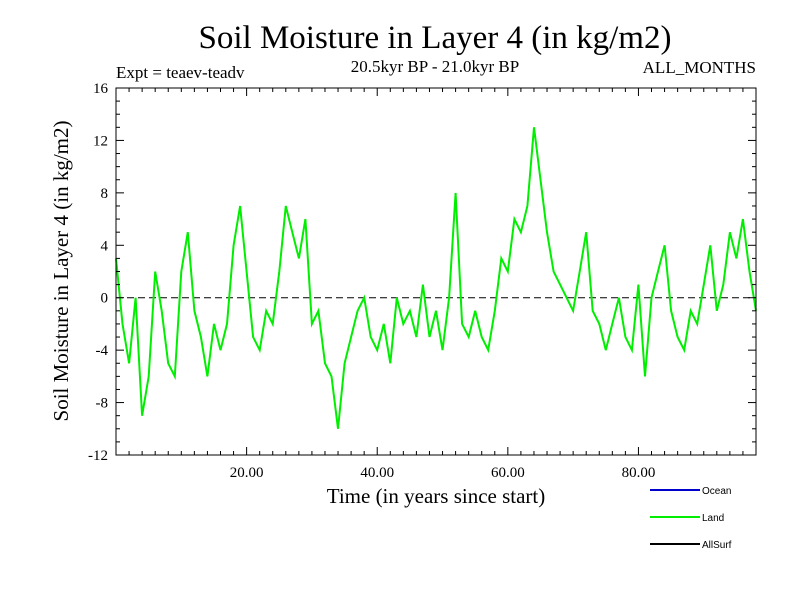 The width and height of the screenshot is (800, 600). I want to click on experiment-label: Expt = teaev-teadv, so click(180, 72).